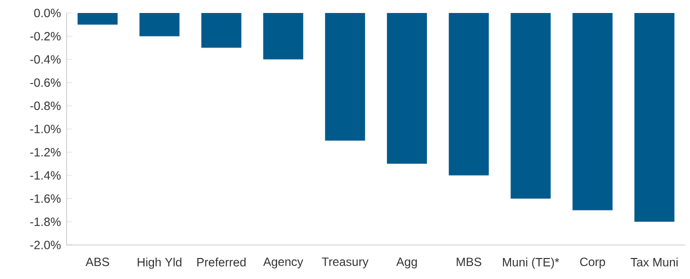 The height and width of the screenshot is (279, 690). Describe the element at coordinates (45, 82) in the screenshot. I see `y-tick-label: -0.6%` at that location.